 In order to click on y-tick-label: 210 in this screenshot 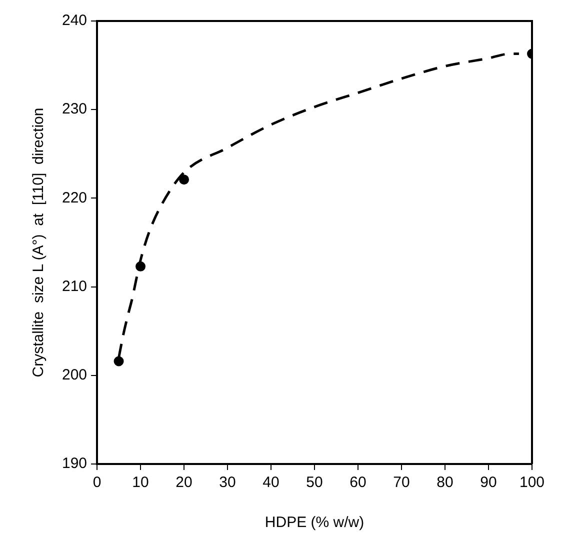, I will do `click(75, 286)`.